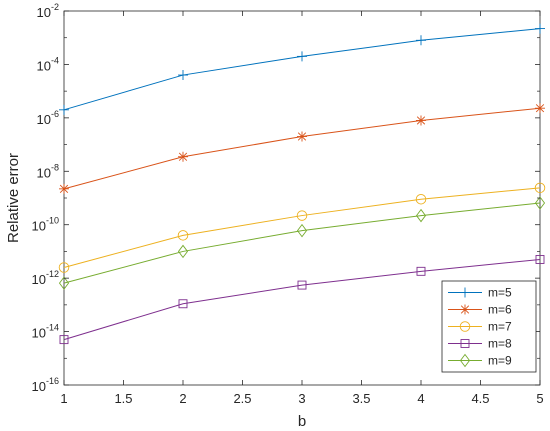  What do you see at coordinates (48, 11) in the screenshot?
I see `y-tick-label: 10⁻²` at bounding box center [48, 11].